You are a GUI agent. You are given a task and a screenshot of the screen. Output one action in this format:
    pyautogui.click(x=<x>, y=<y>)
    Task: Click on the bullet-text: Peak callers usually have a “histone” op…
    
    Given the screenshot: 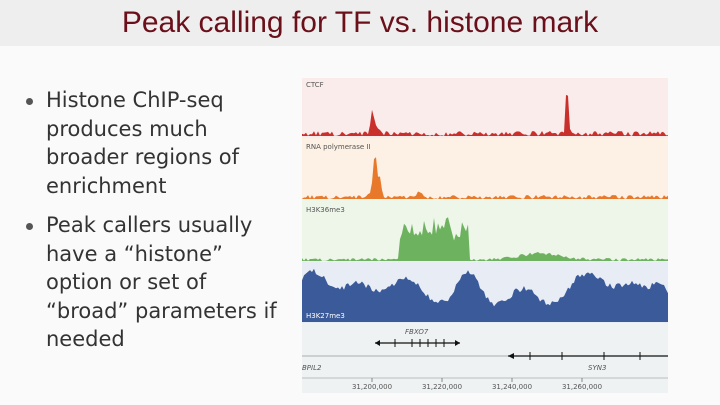 What is the action you would take?
    pyautogui.click(x=161, y=282)
    